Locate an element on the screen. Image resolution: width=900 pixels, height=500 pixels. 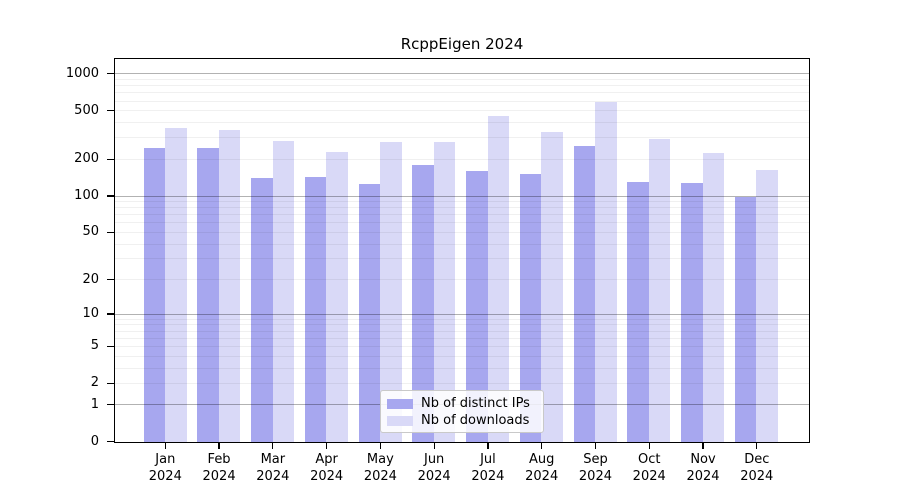
x-tick-label-apr: Apr 2024 is located at coordinates (327, 468).